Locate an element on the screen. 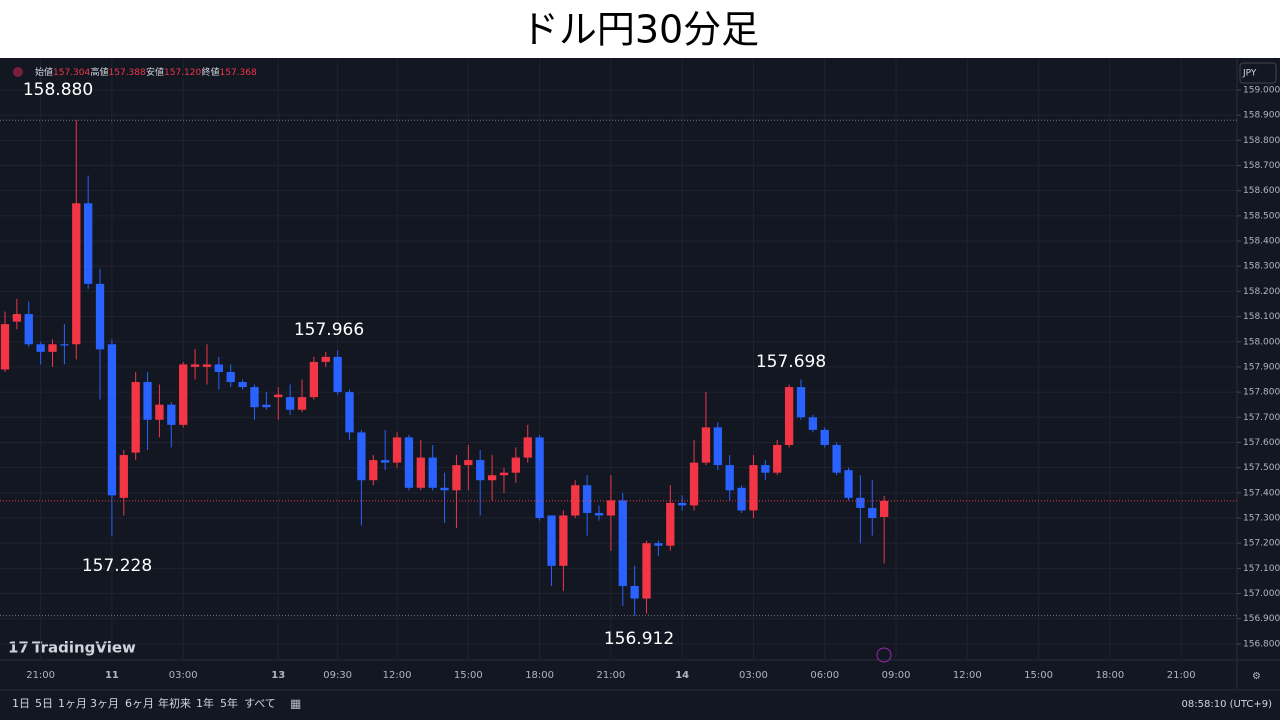 Image resolution: width=1280 pixels, height=720 pixels. range-button: 5年 is located at coordinates (229, 703).